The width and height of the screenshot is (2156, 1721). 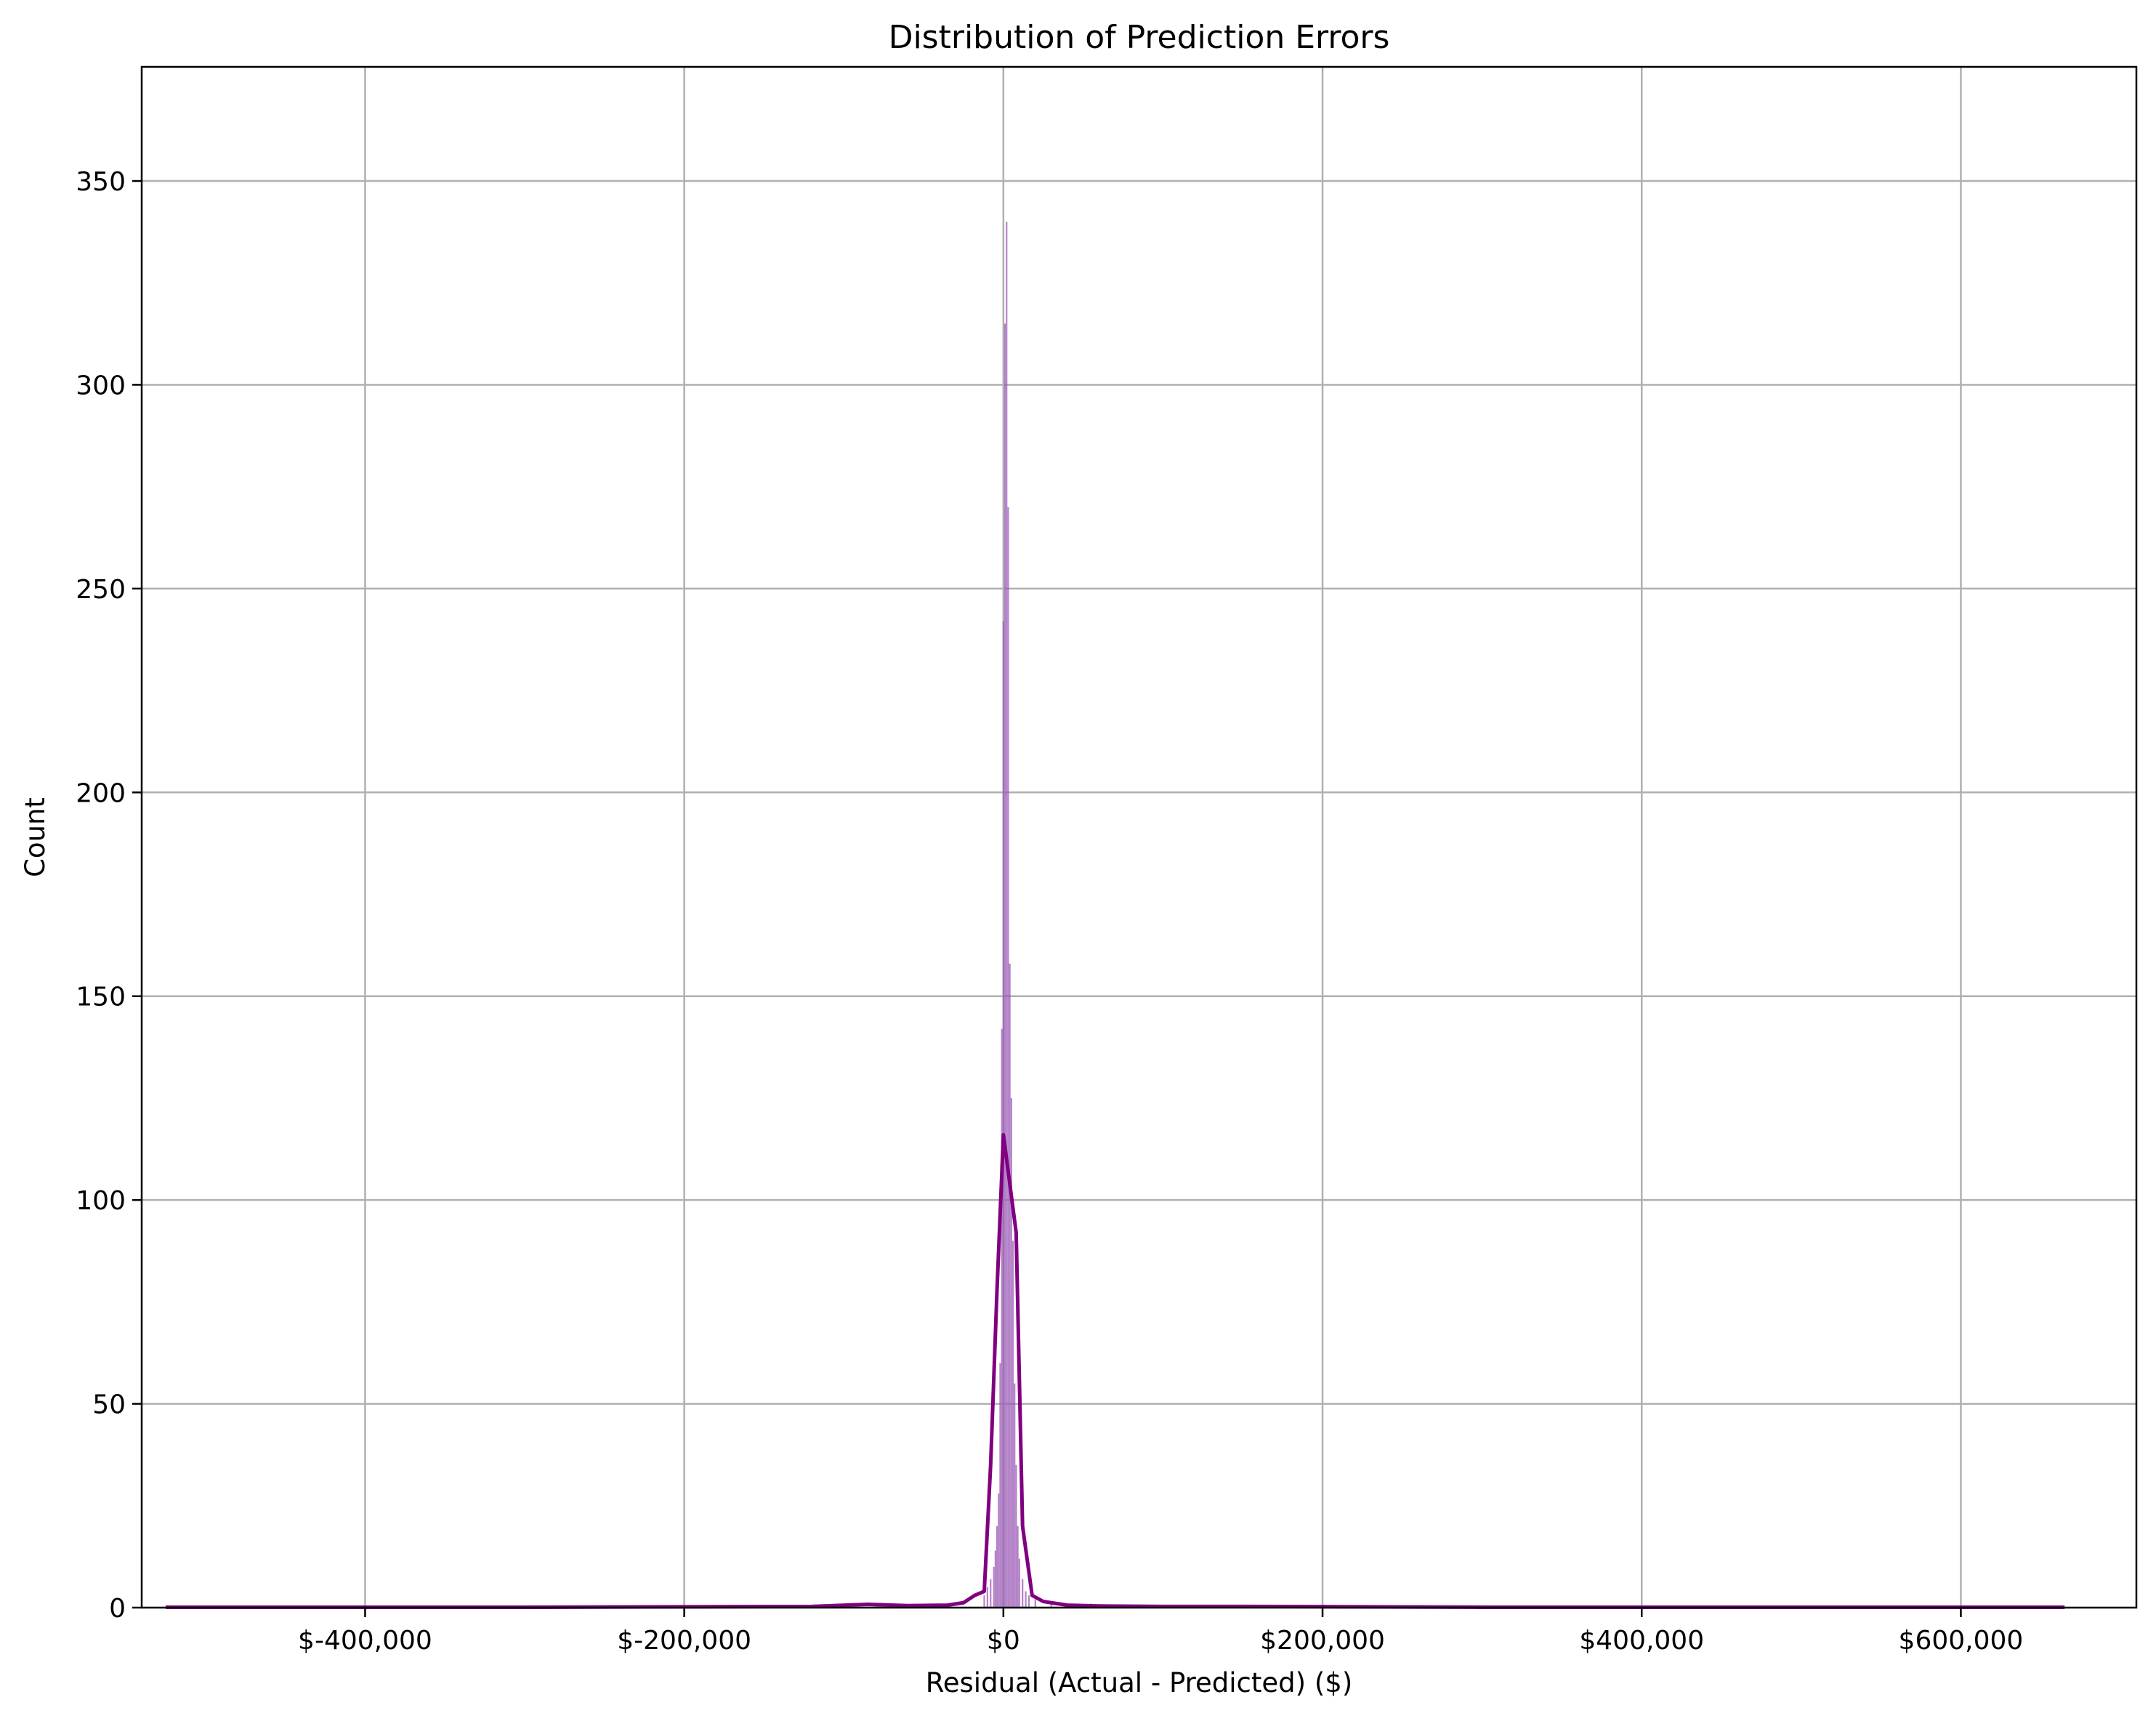 What do you see at coordinates (1139, 1683) in the screenshot?
I see `x-axis-label: Residual (Actual - Predicted) ($)` at bounding box center [1139, 1683].